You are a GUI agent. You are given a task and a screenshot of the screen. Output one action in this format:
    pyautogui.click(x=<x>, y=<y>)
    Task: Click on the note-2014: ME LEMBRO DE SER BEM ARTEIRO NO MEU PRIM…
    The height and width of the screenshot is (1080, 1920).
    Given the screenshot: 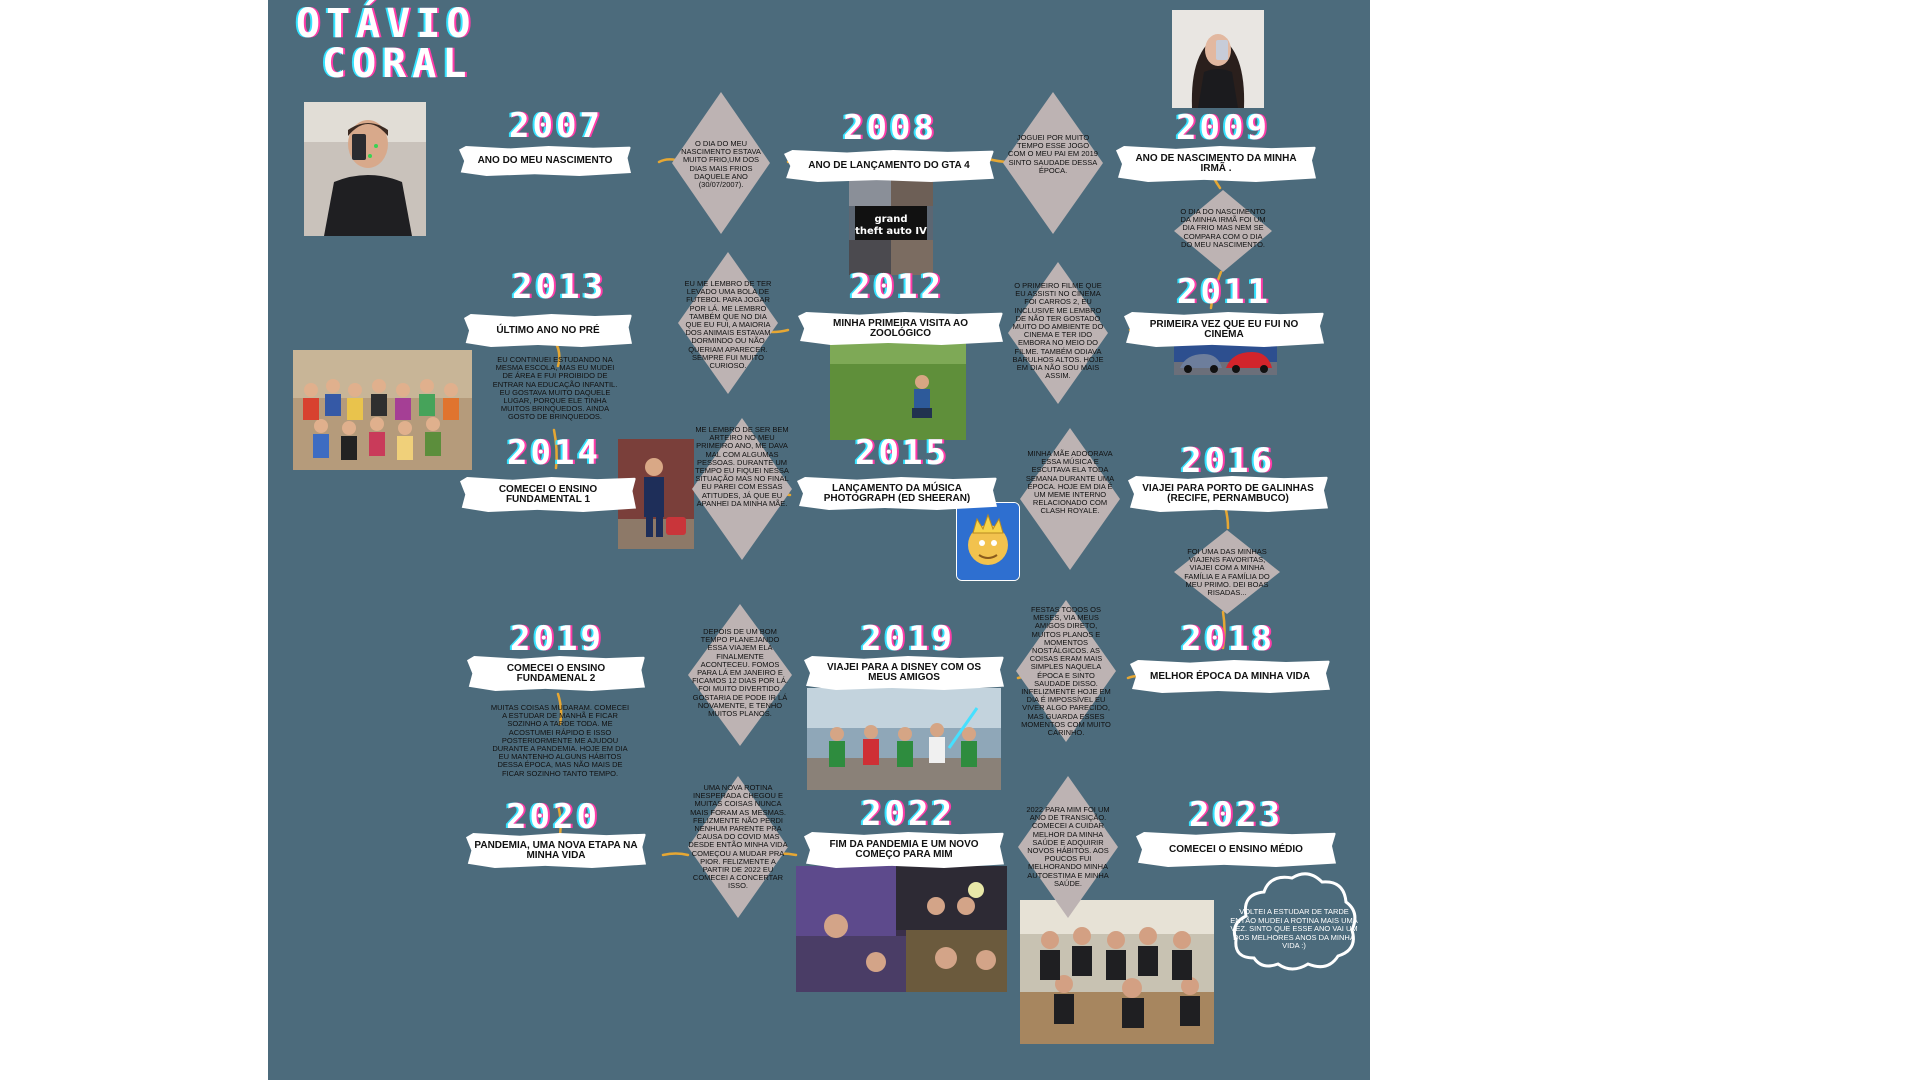 What is the action you would take?
    pyautogui.click(x=742, y=466)
    